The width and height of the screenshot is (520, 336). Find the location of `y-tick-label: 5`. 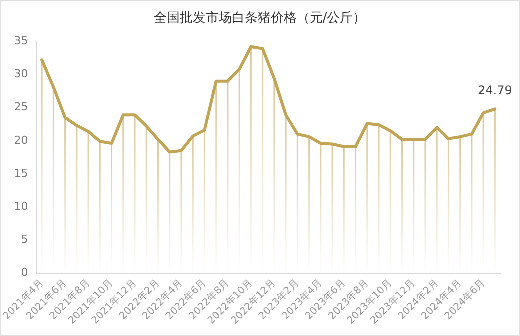

y-tick-label: 5 is located at coordinates (24, 239).